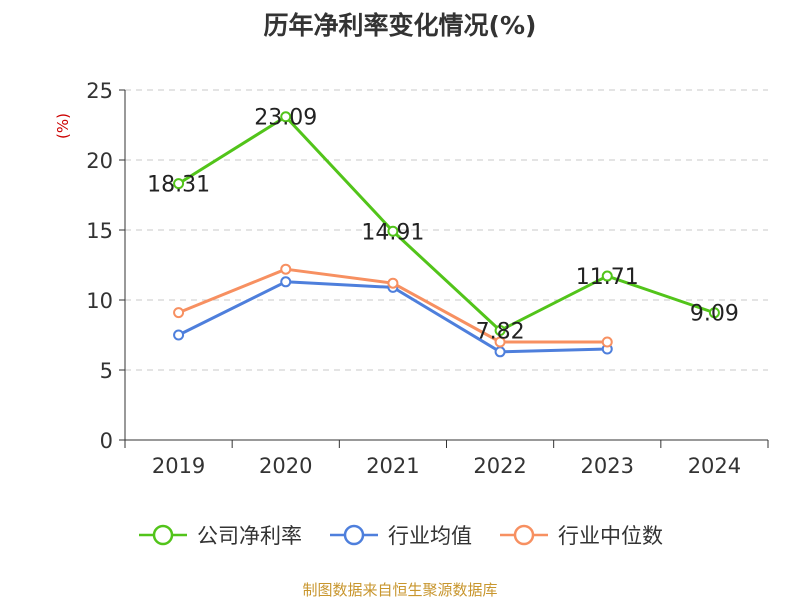  I want to click on y-tick-label: 10, so click(99, 301).